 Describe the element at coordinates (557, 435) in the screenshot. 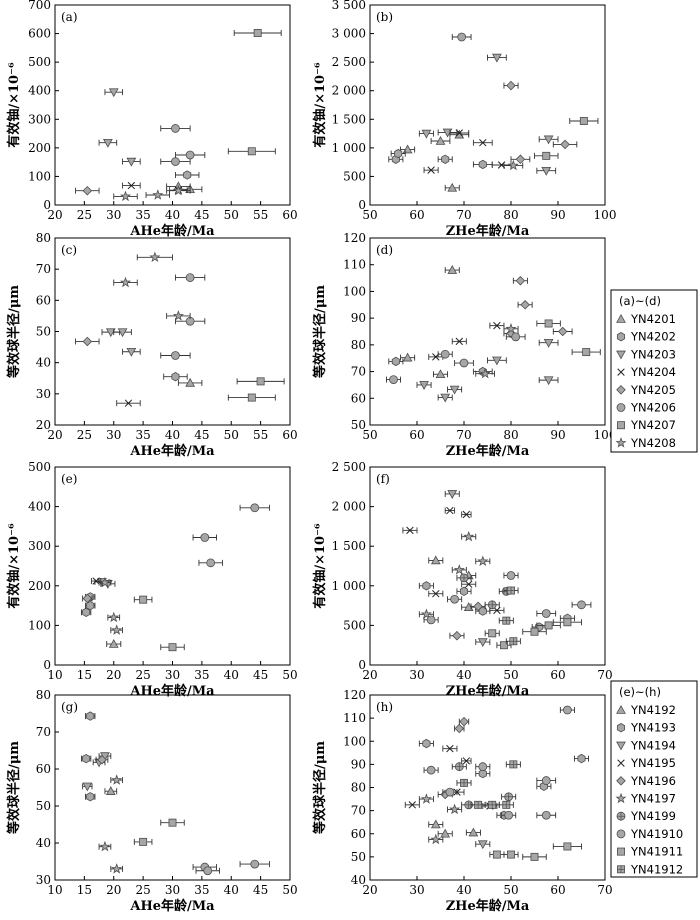

I see `x-tick-label: 90` at that location.